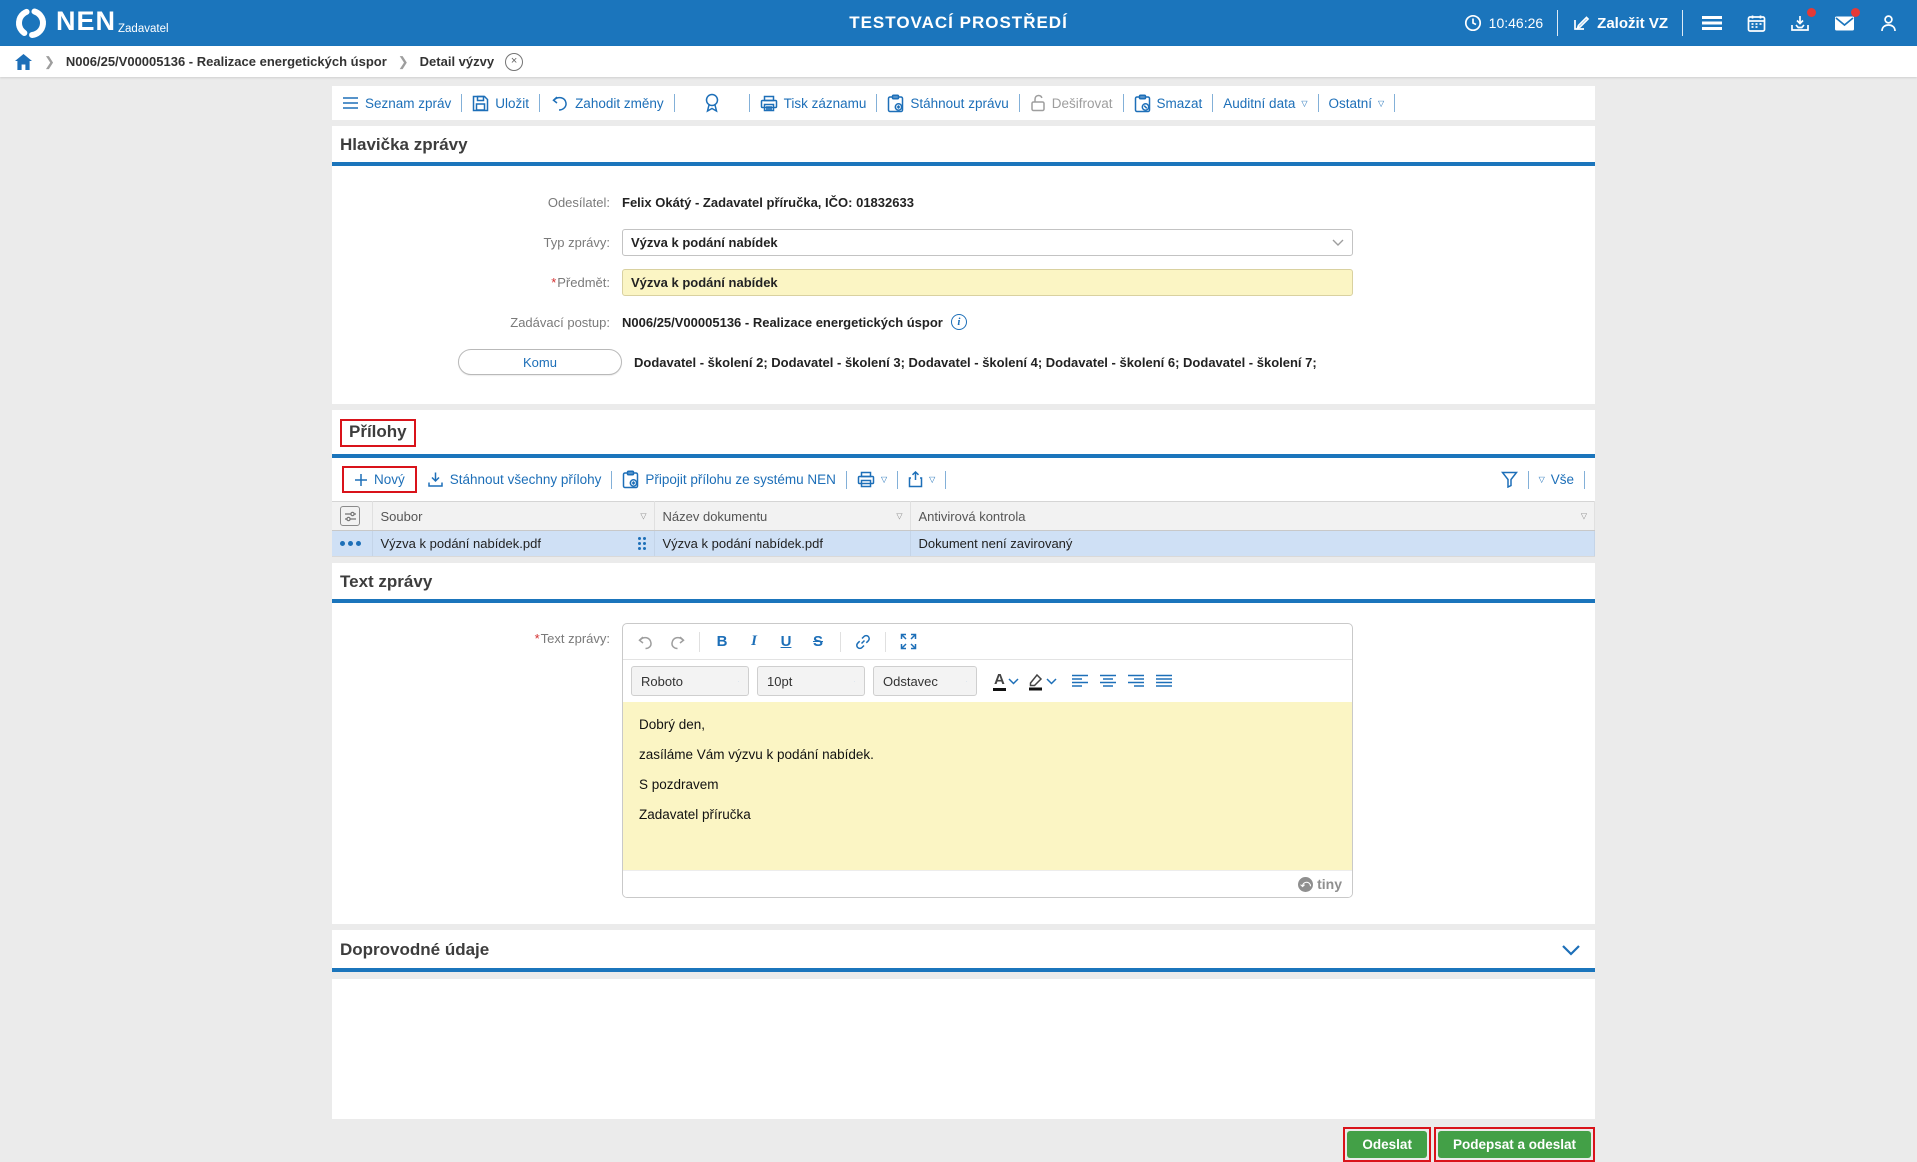  Describe the element at coordinates (782, 543) in the screenshot. I see `row-document-name-cell: Výzva k podání nabídek.pdf` at that location.